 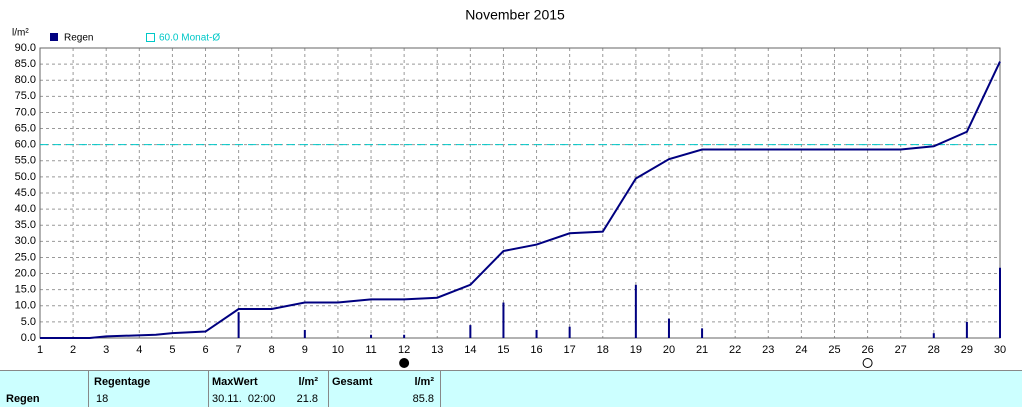 What do you see at coordinates (470, 350) in the screenshot?
I see `x-tick-label: 14` at bounding box center [470, 350].